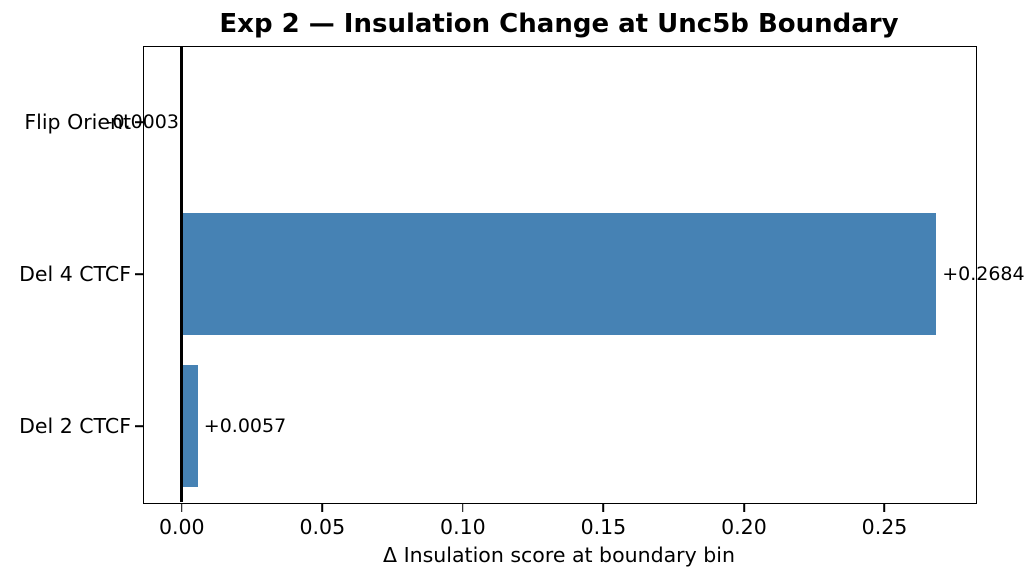 This screenshot has height=581, width=1033. Describe the element at coordinates (75, 274) in the screenshot. I see `y-tick-label-1: Del 4 CTCF` at that location.